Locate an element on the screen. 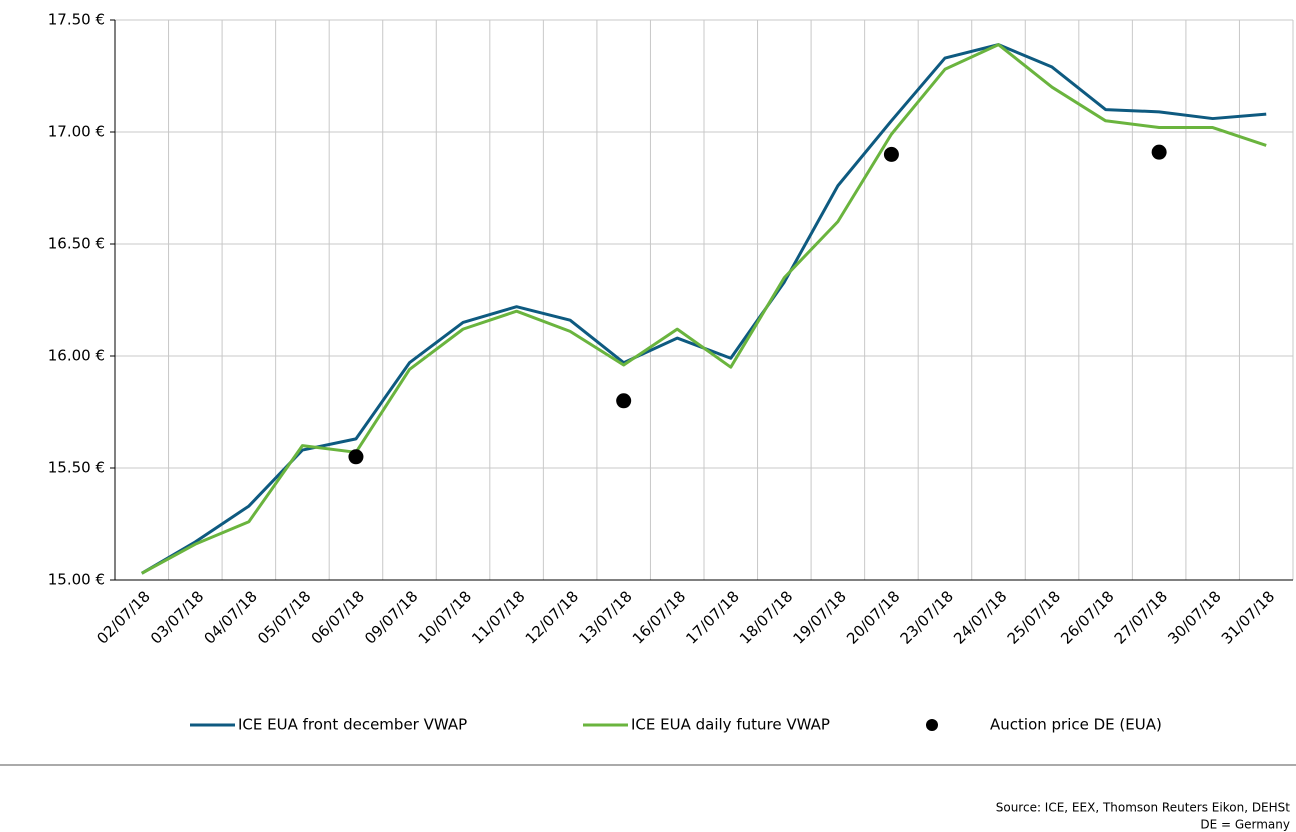 The width and height of the screenshot is (1296, 832). x-tick-label: 11/07/18 is located at coordinates (498, 617).